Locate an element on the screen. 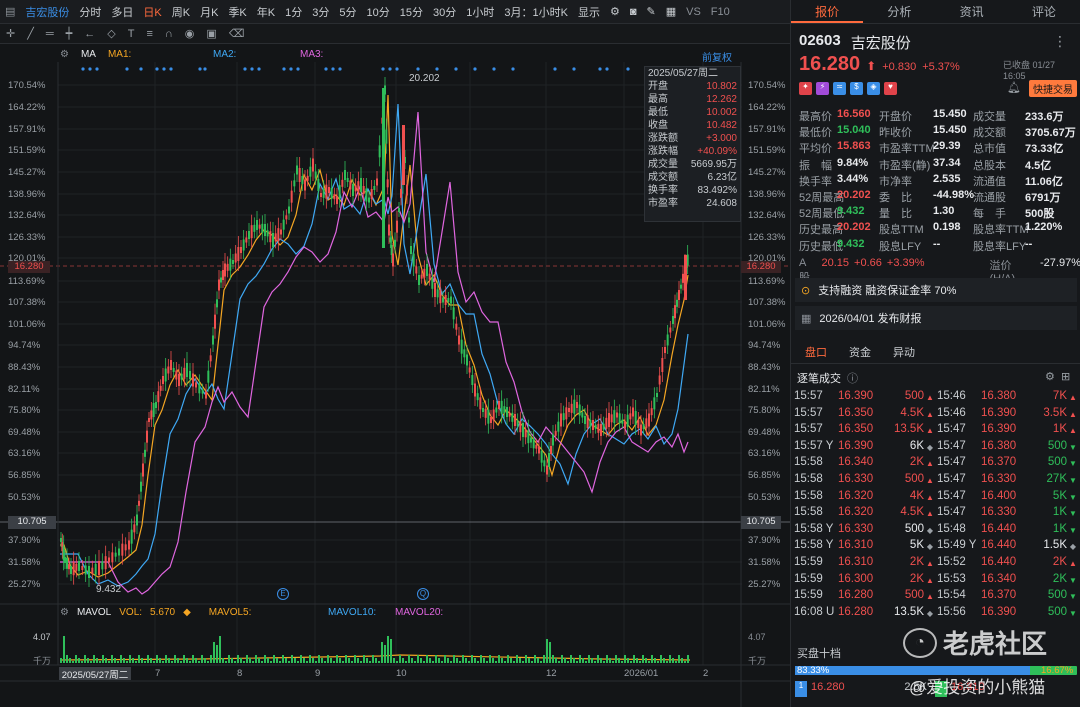 The width and height of the screenshot is (1080, 707). period-3月1小时K: 3月：1小时K is located at coordinates (536, 12).